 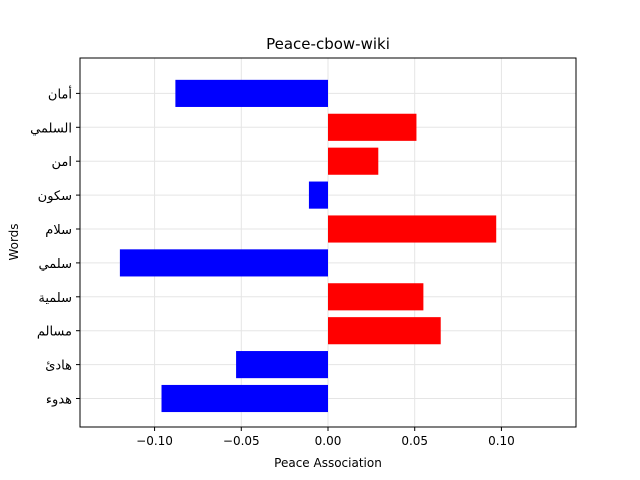 I want to click on y-tick-label: هادئ, so click(x=58, y=366).